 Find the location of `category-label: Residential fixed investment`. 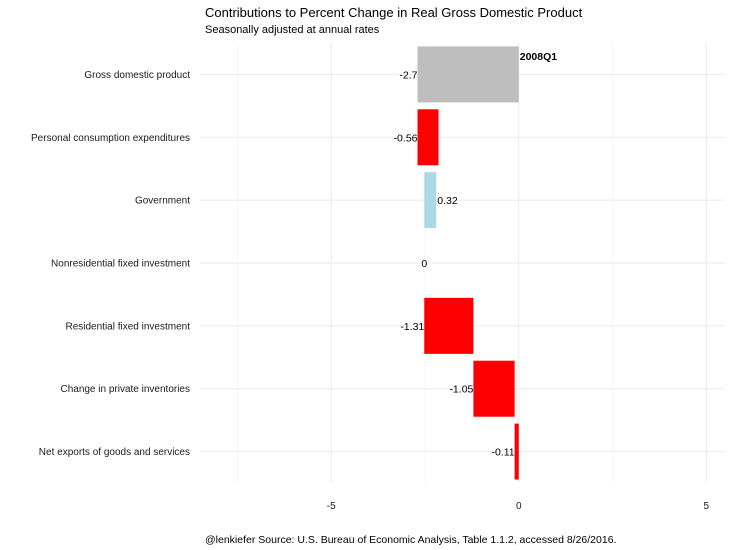

category-label: Residential fixed investment is located at coordinates (127, 326).